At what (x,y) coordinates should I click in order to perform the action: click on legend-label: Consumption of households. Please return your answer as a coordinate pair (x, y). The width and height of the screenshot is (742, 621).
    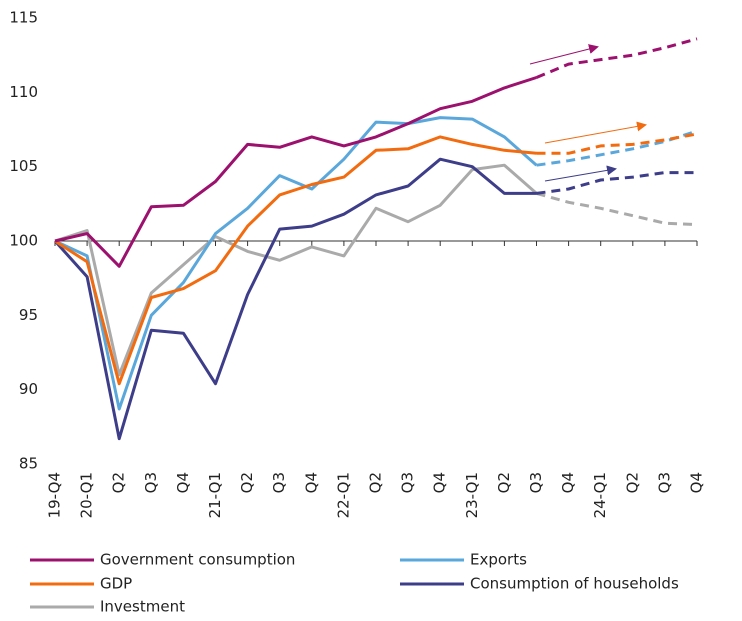
    Looking at the image, I should click on (574, 584).